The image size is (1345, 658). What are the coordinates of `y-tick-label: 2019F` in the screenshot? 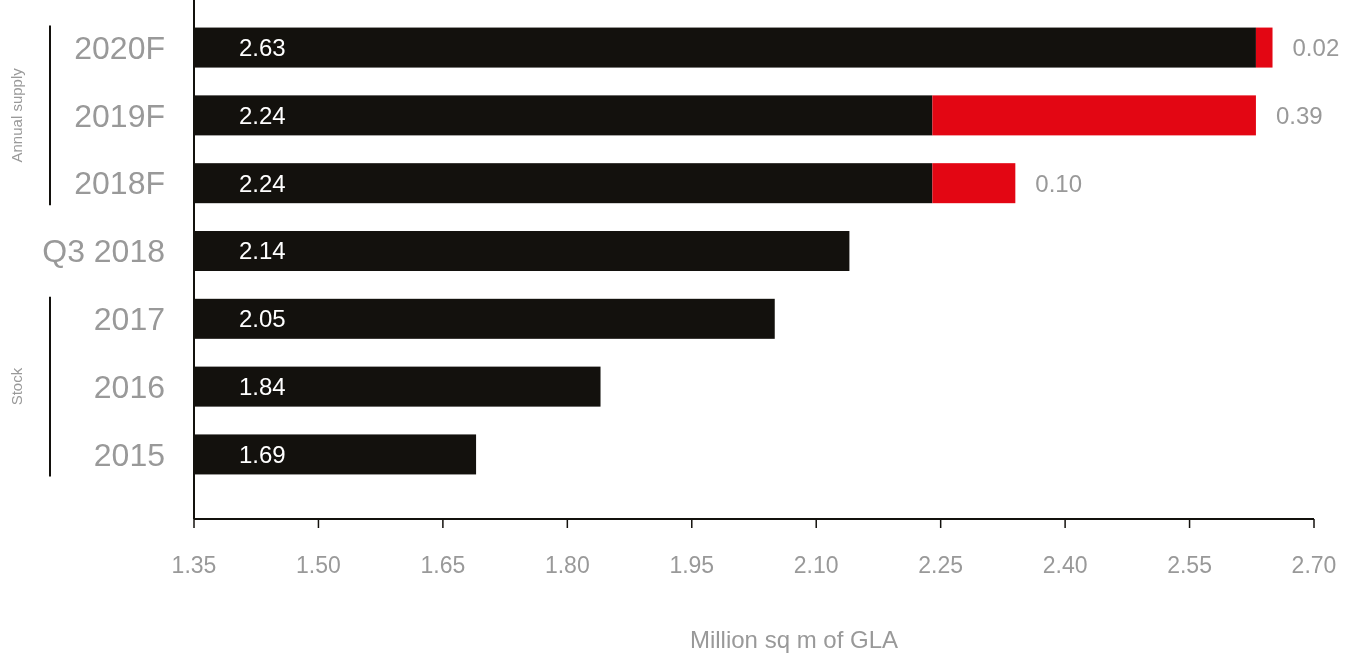 It's located at (119, 115).